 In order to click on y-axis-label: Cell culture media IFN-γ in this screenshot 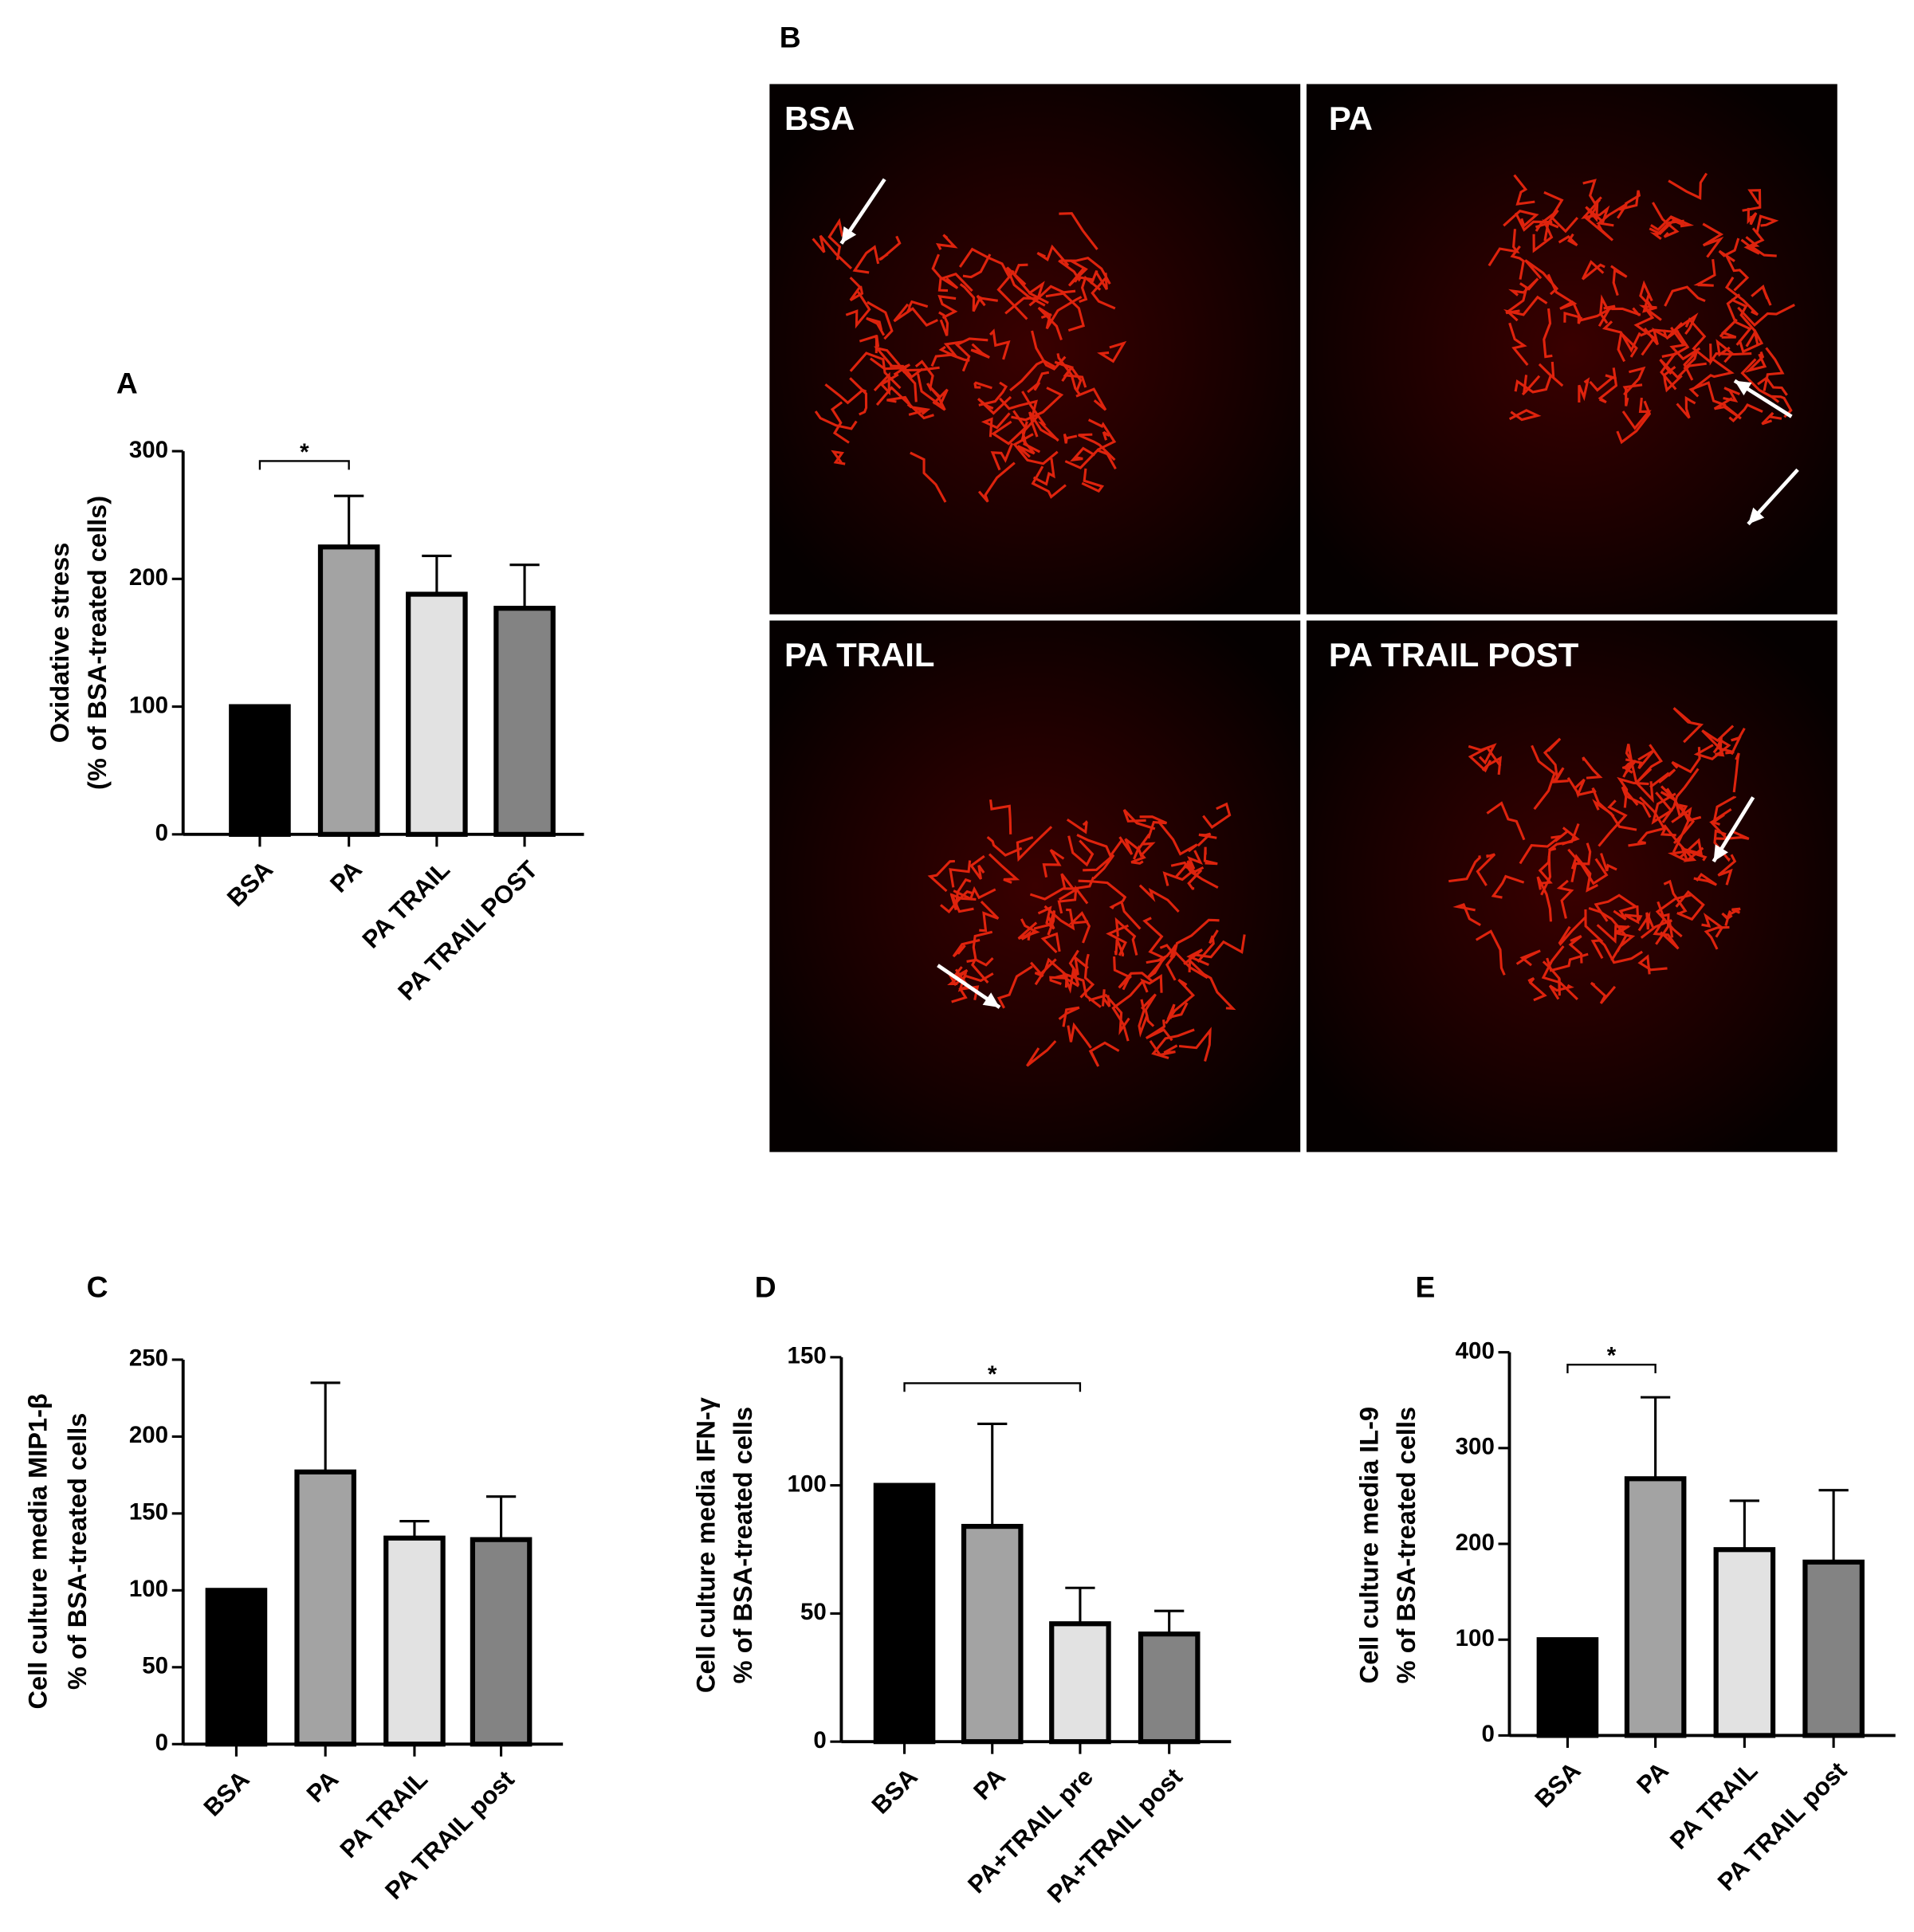, I will do `click(706, 1545)`.